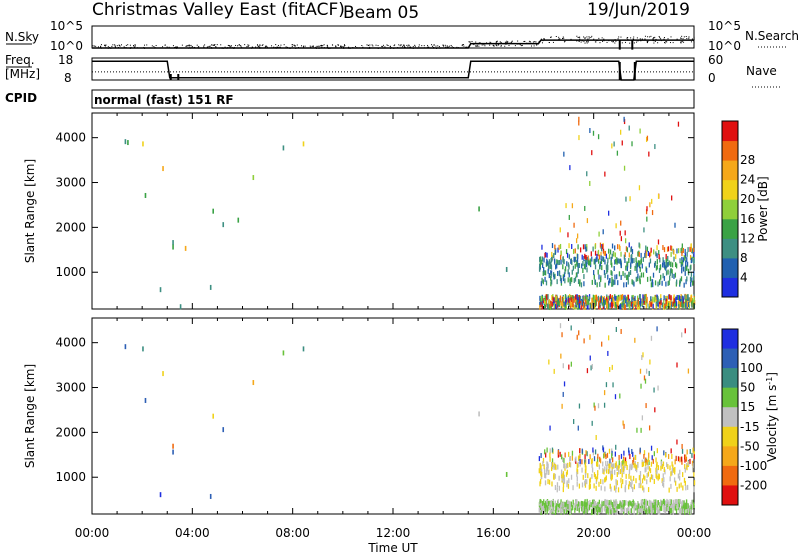 Image resolution: width=800 pixels, height=558 pixels. What do you see at coordinates (715, 60) in the screenshot?
I see `nave-tick-top: 60` at bounding box center [715, 60].